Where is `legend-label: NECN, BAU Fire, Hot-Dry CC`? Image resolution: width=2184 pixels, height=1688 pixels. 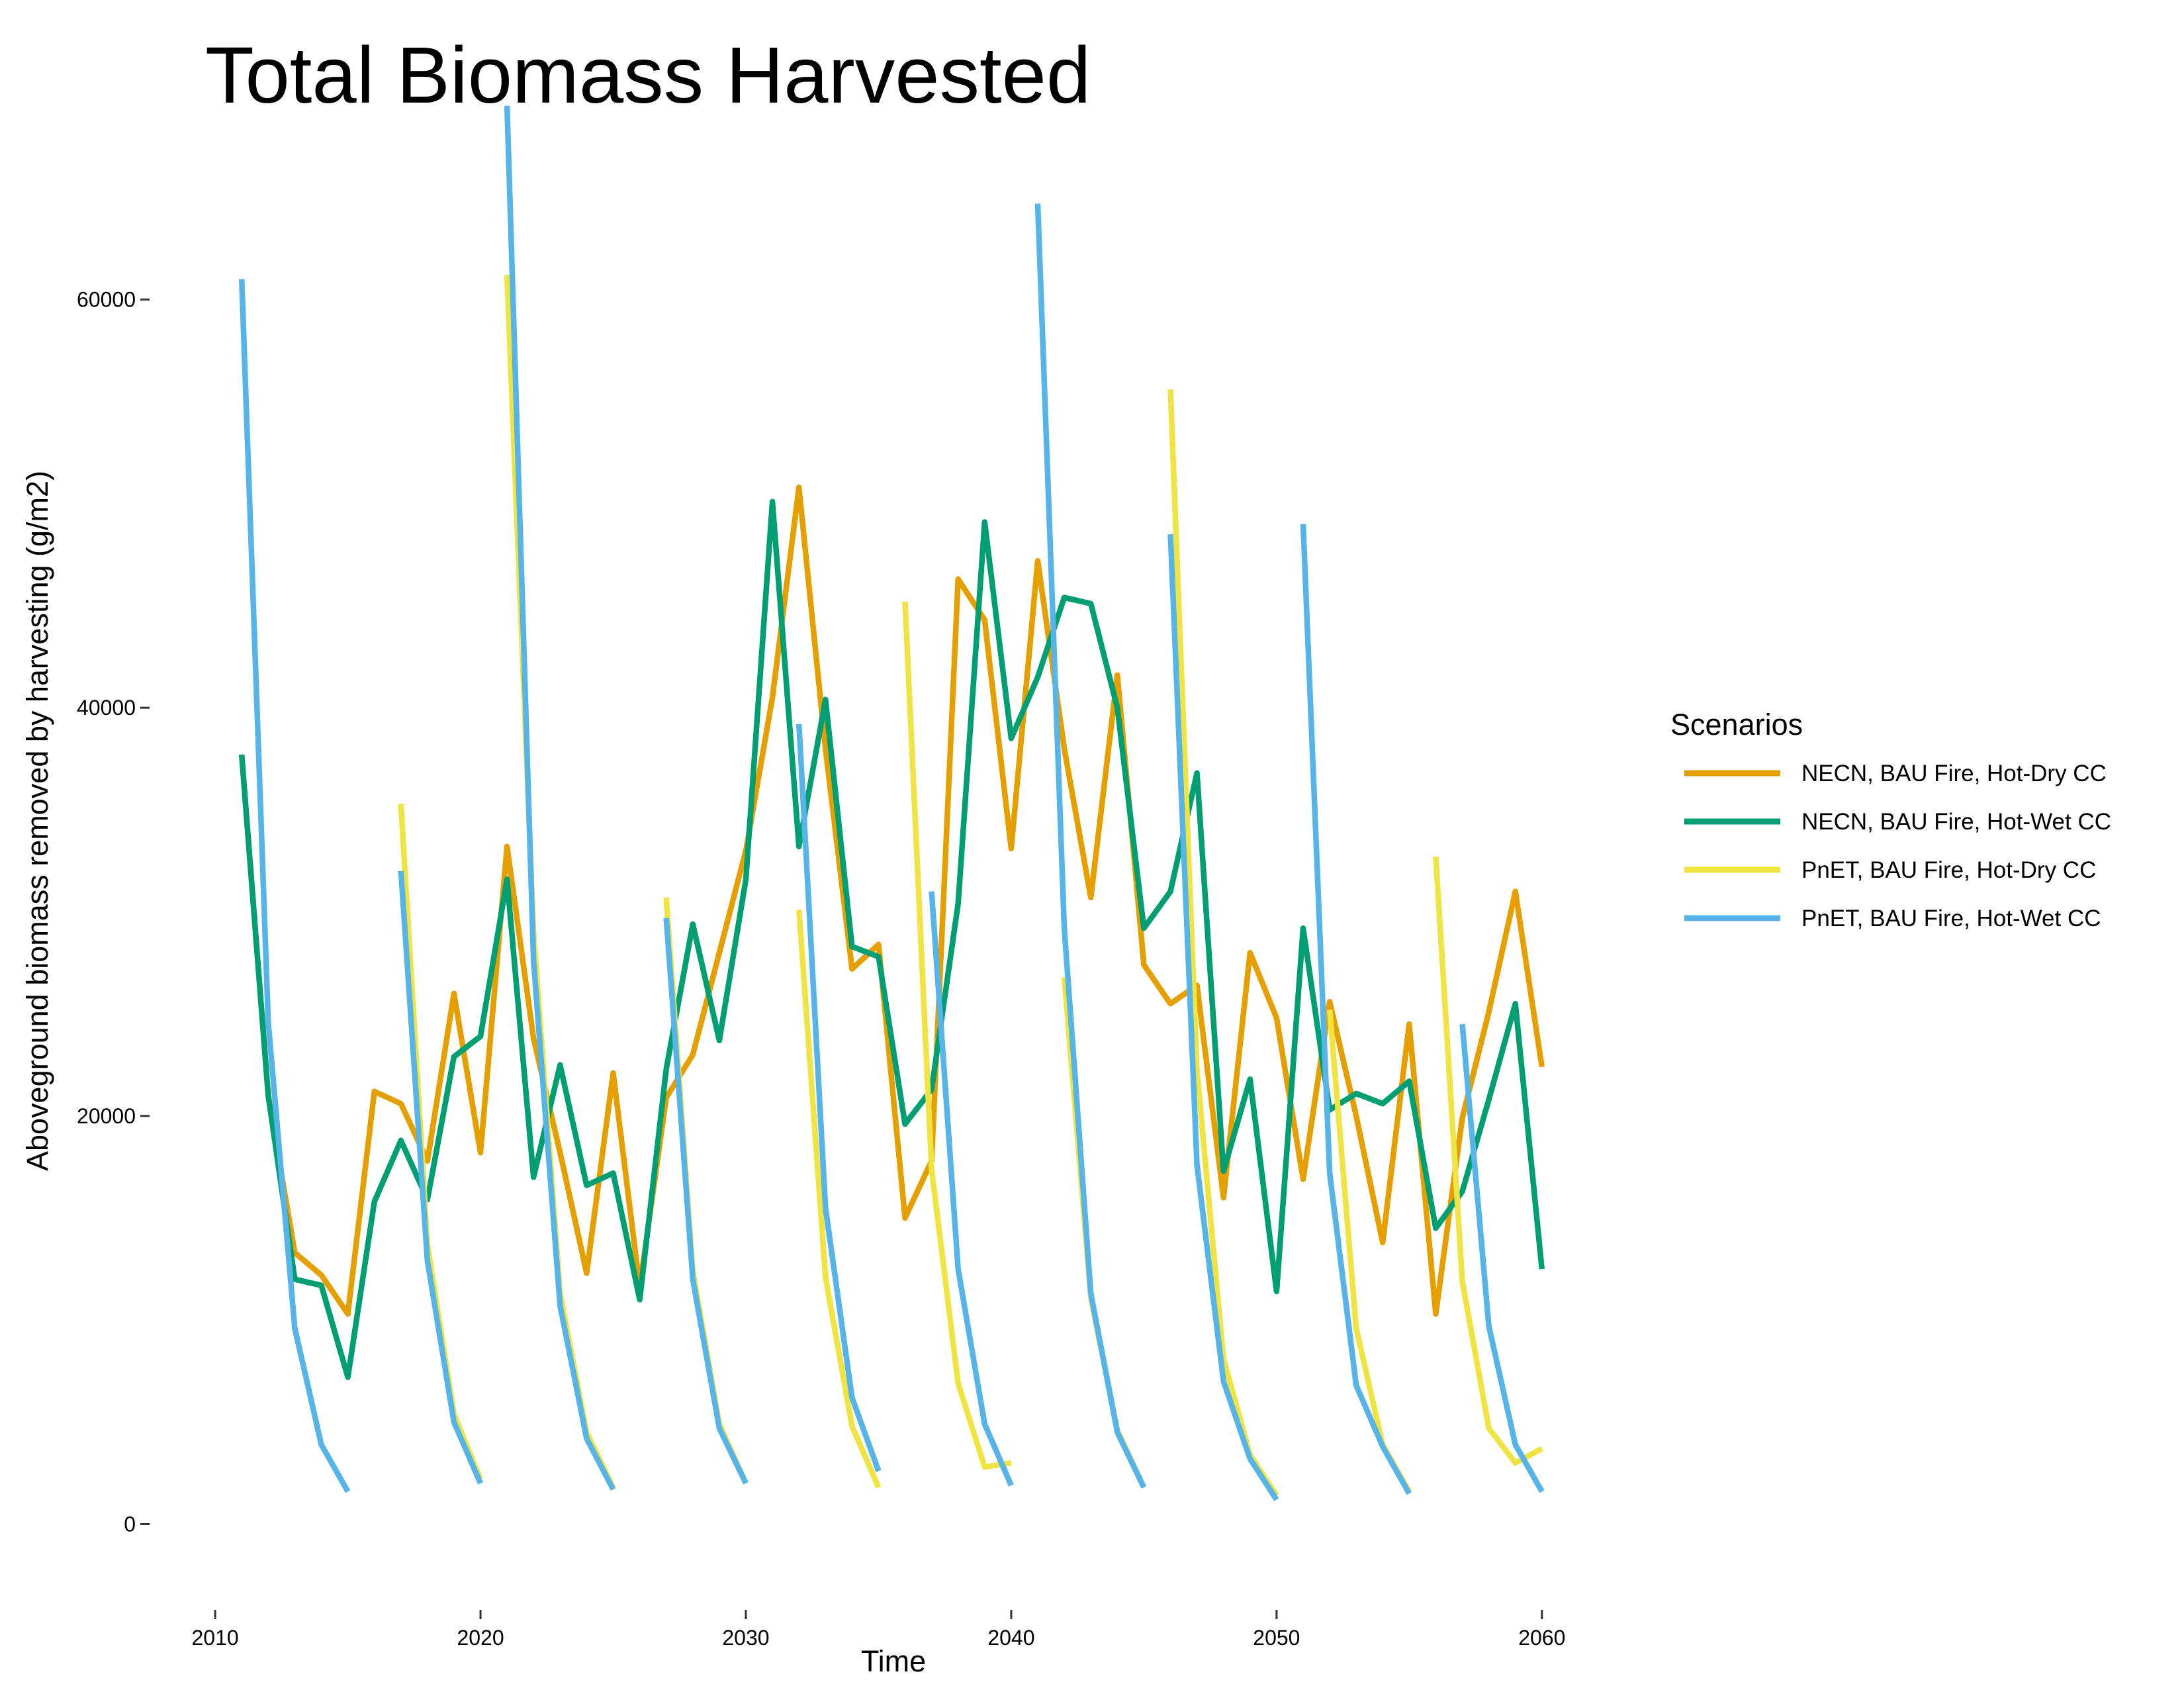
legend-label: NECN, BAU Fire, Hot-Dry CC is located at coordinates (1954, 773).